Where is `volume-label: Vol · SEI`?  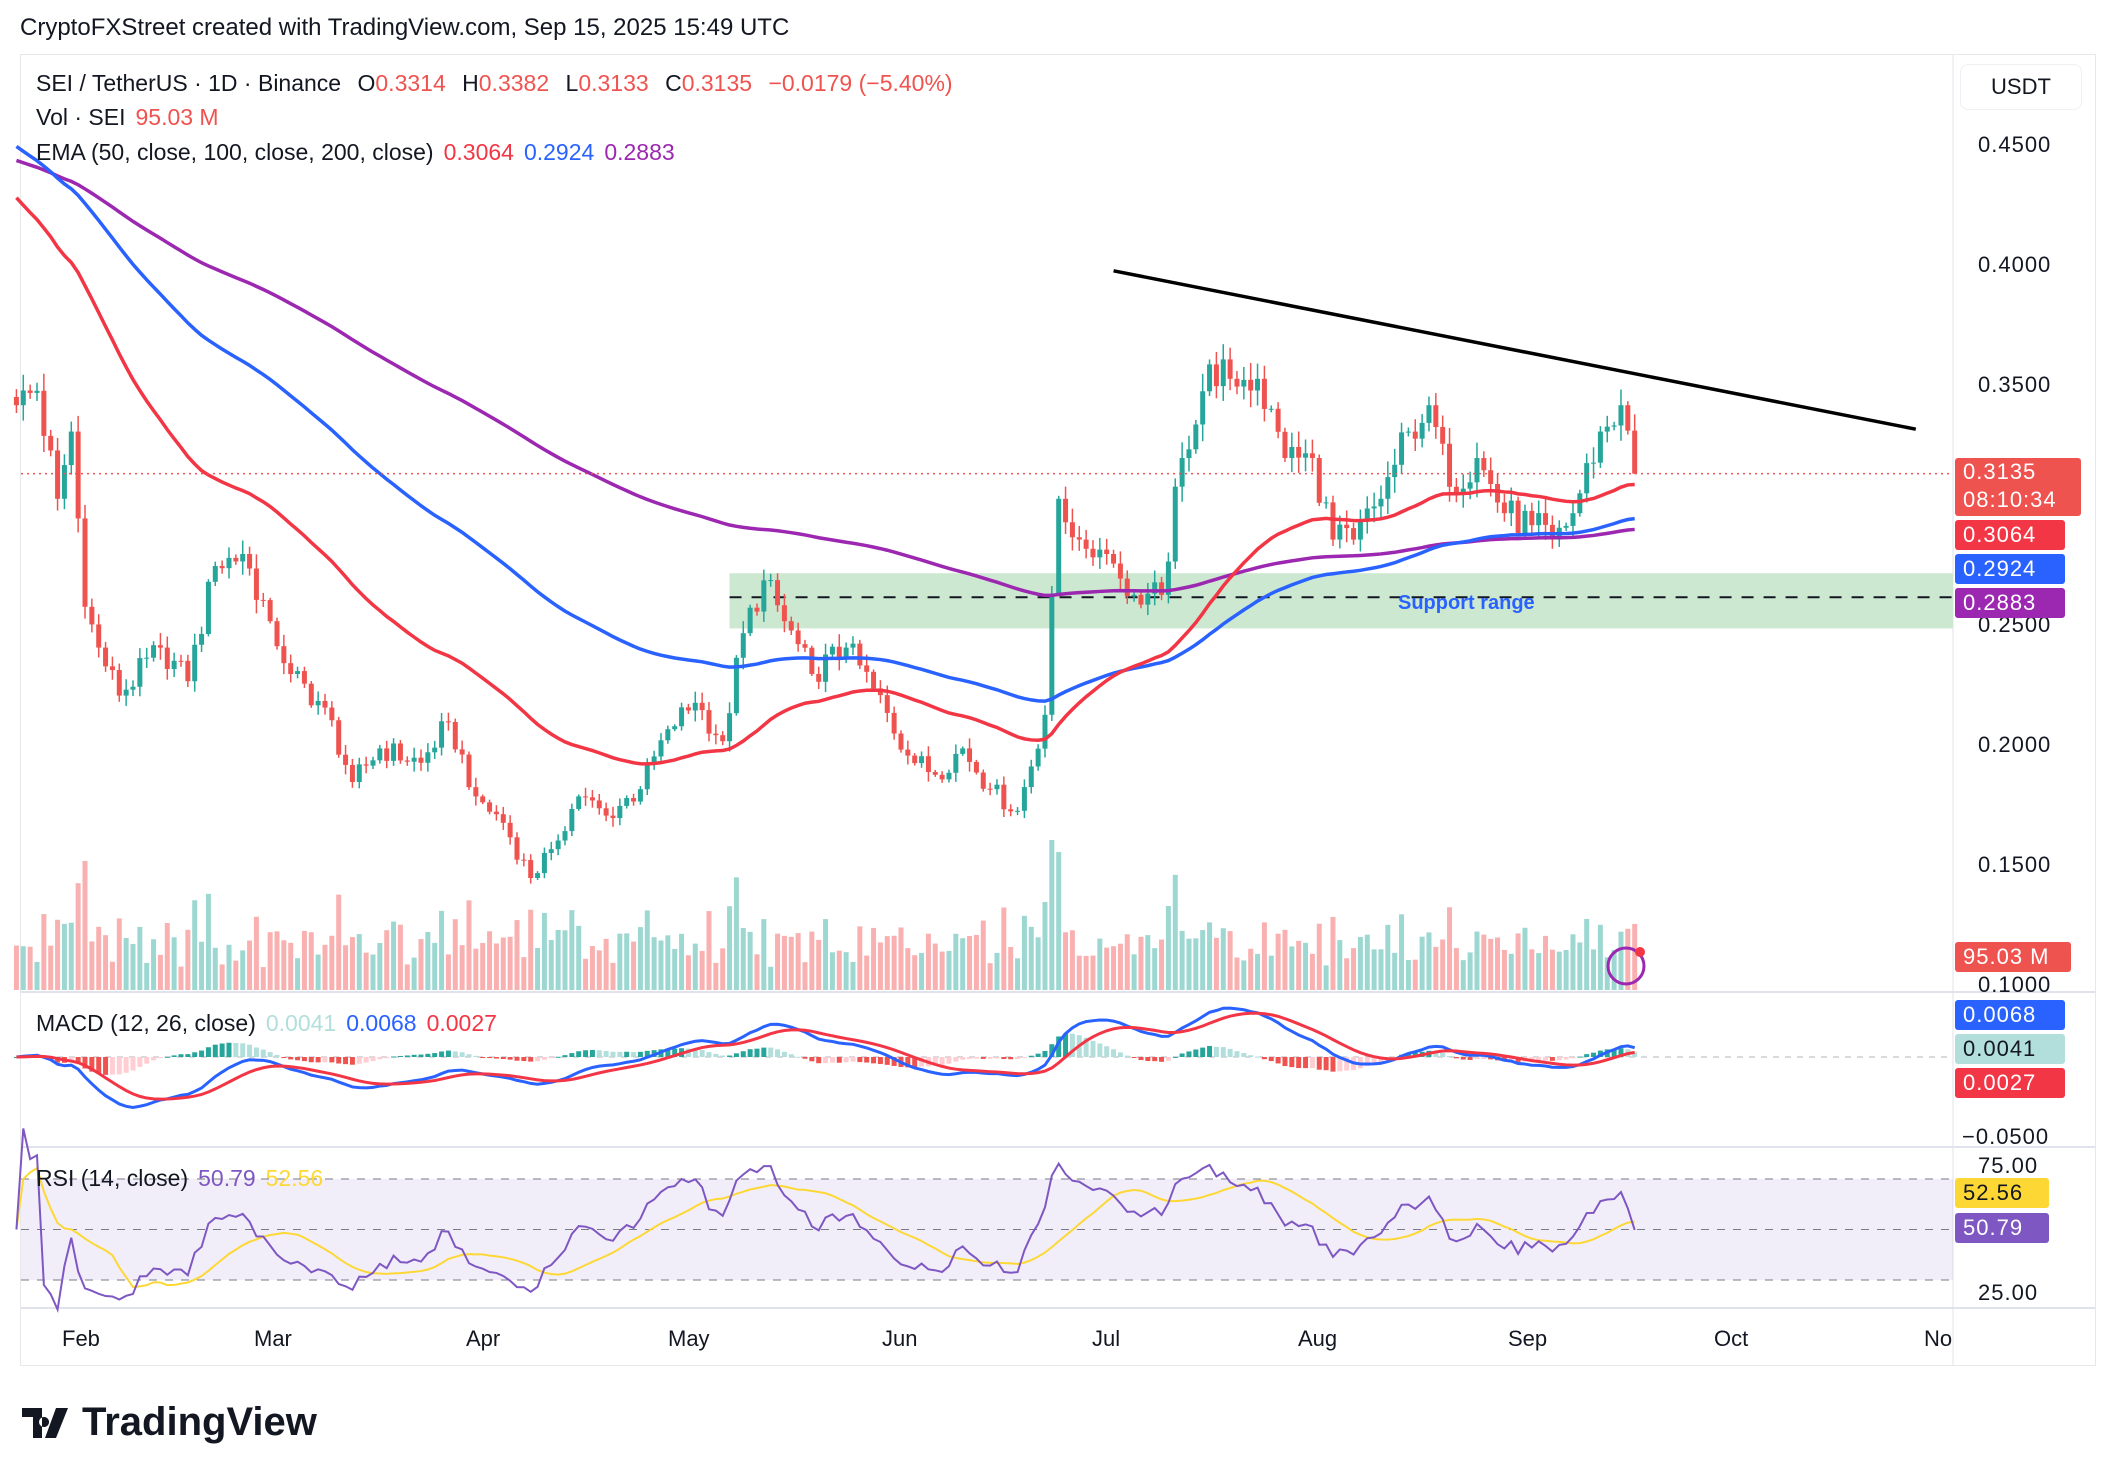
volume-label: Vol · SEI is located at coordinates (81, 117).